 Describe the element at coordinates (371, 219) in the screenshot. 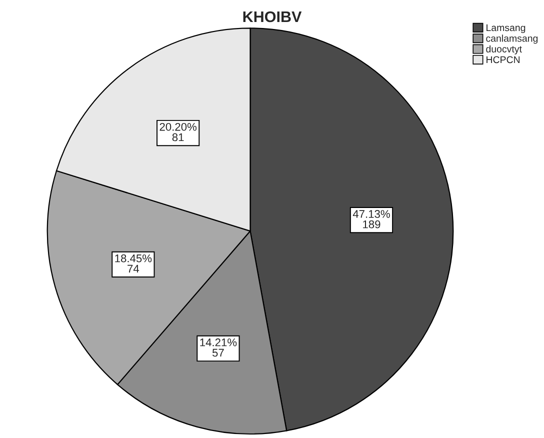

I see `data-label: 47.13% 189` at that location.